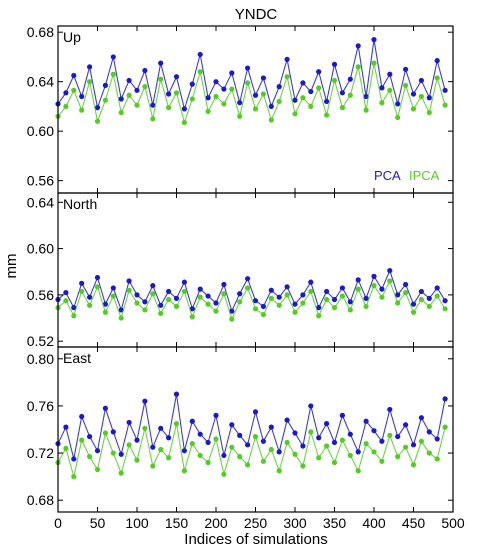  I want to click on y-tick-label: 0.60, so click(40, 249).